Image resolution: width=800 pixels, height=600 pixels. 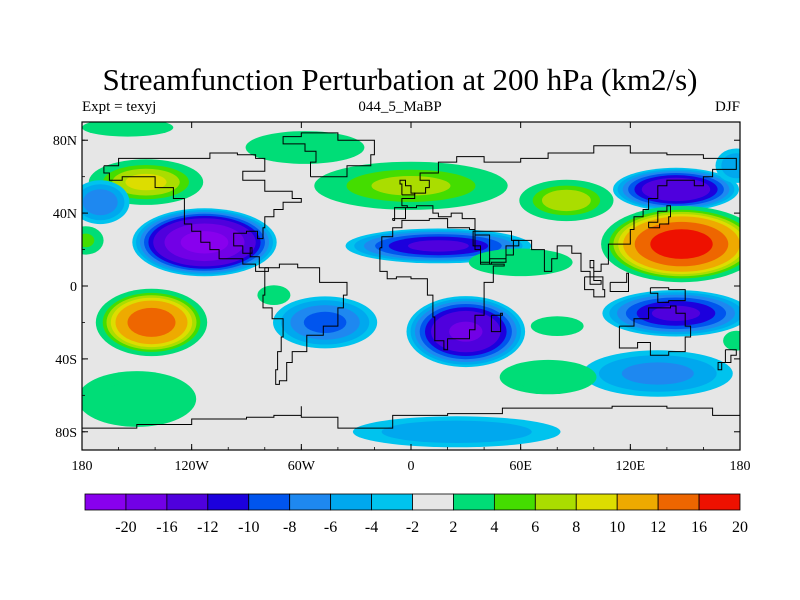 What do you see at coordinates (699, 527) in the screenshot?
I see `colorbar-label: 16` at bounding box center [699, 527].